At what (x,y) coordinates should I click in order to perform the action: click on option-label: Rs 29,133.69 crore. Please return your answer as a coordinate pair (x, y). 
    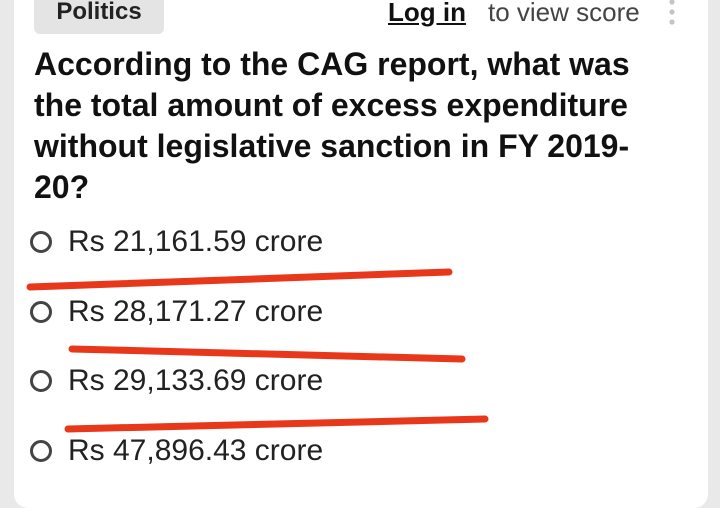
    Looking at the image, I should click on (196, 380).